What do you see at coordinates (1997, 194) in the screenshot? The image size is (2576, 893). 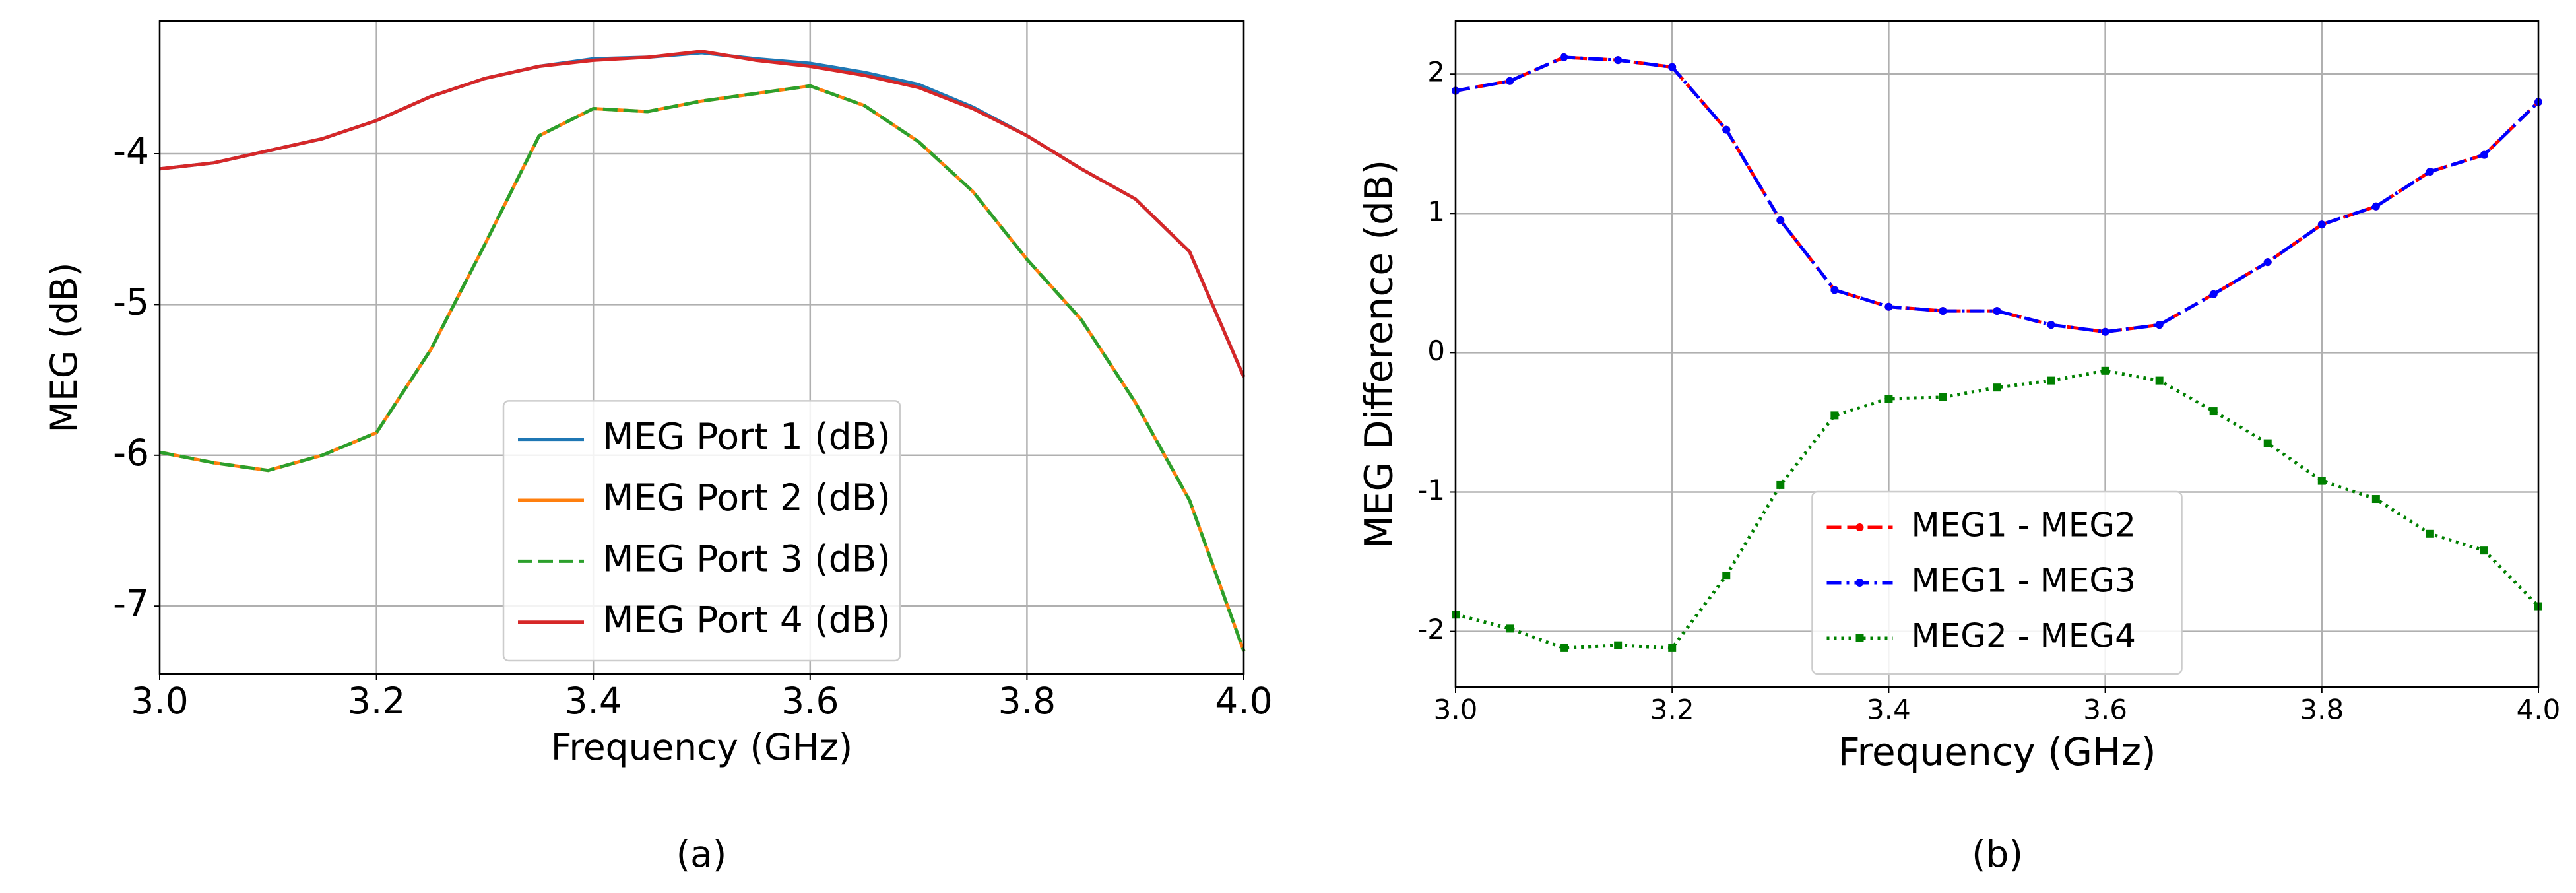 I see `series-line` at bounding box center [1997, 194].